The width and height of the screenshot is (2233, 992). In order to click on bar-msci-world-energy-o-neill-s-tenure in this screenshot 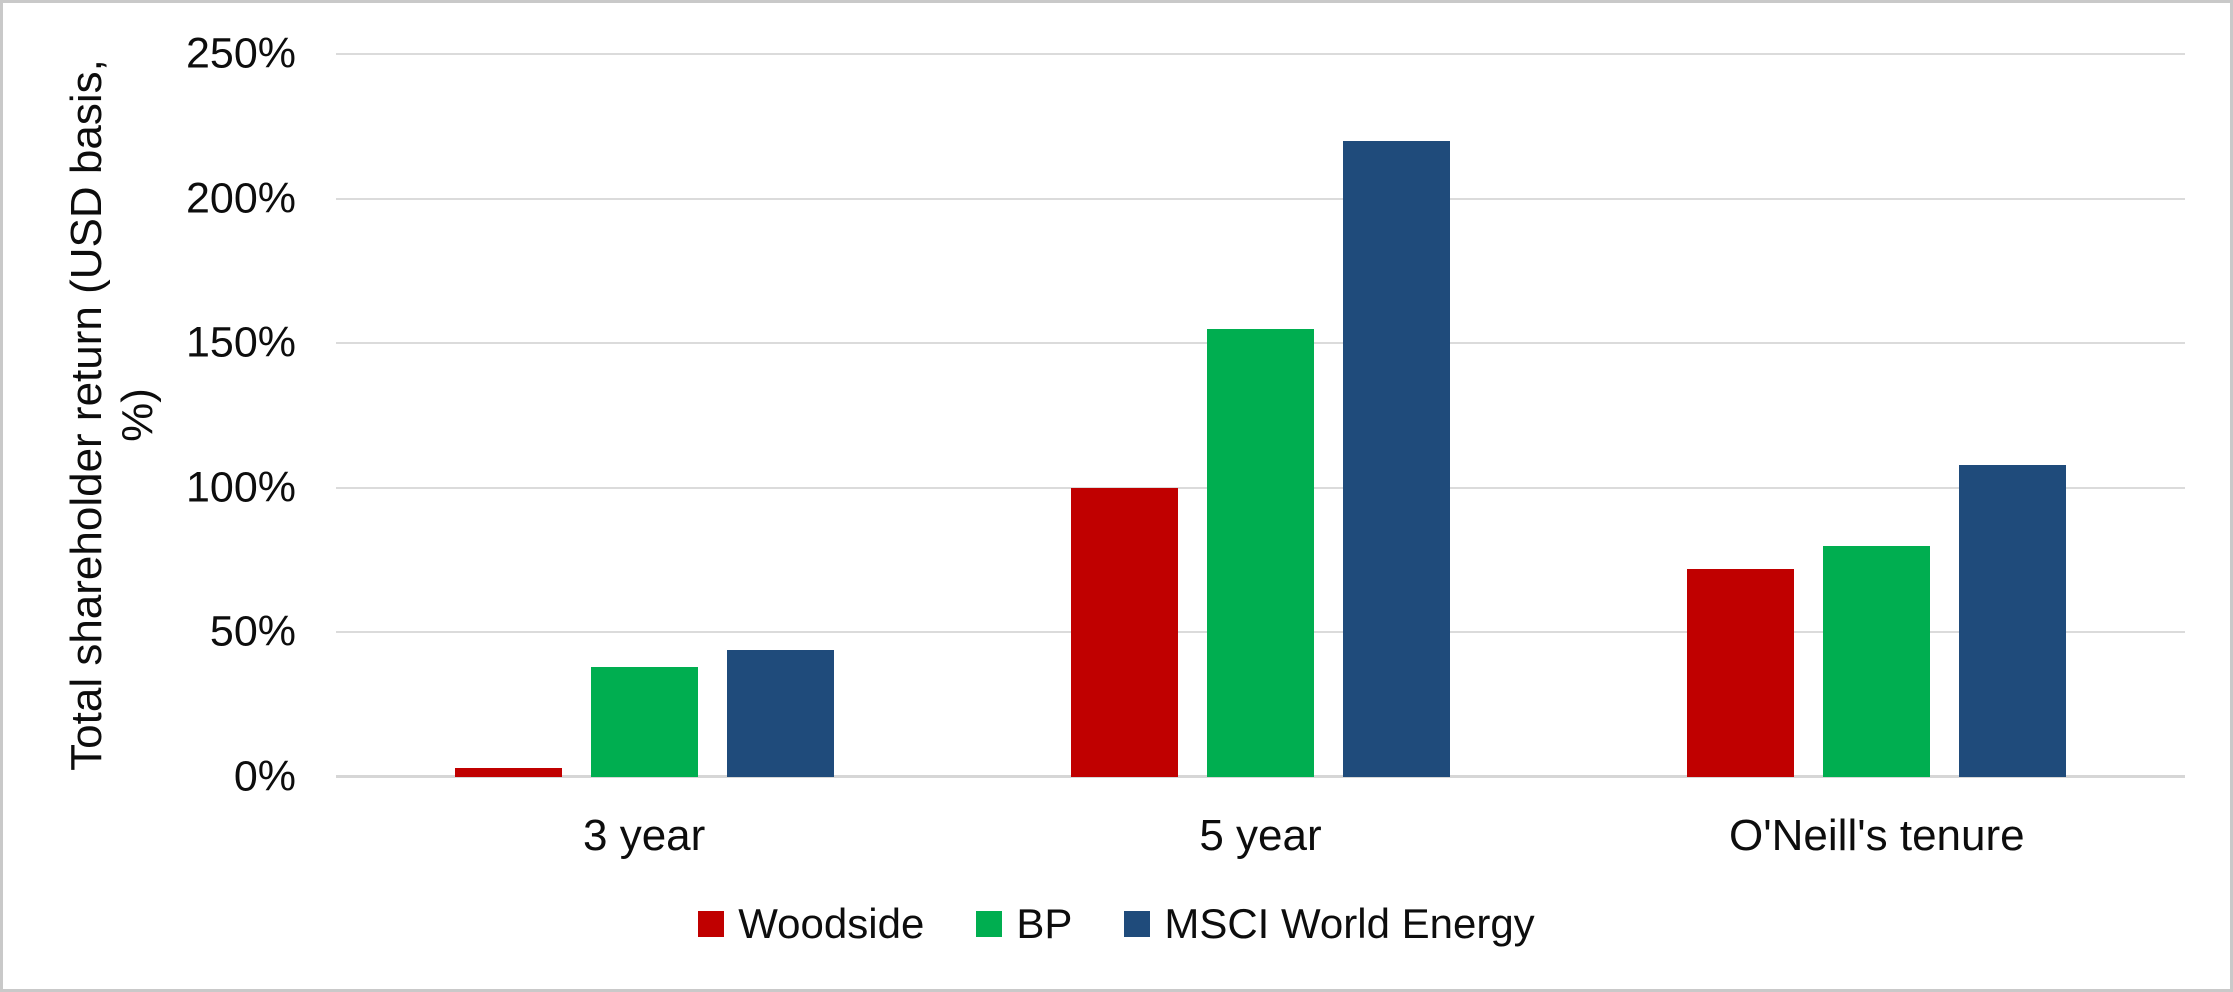, I will do `click(2013, 620)`.